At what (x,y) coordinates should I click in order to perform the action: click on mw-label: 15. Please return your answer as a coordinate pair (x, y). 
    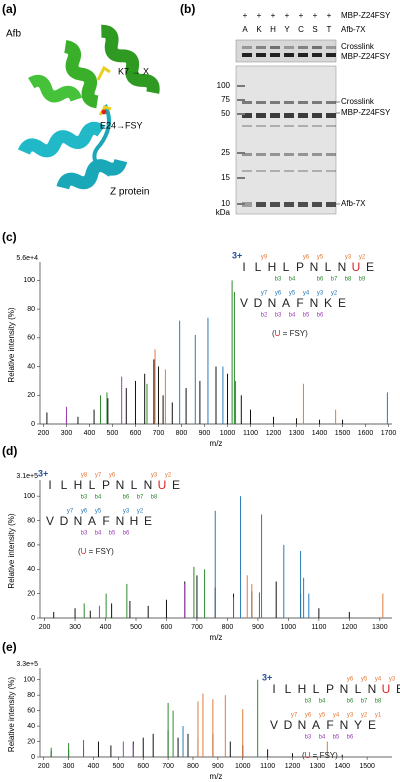
    Looking at the image, I should click on (225, 177).